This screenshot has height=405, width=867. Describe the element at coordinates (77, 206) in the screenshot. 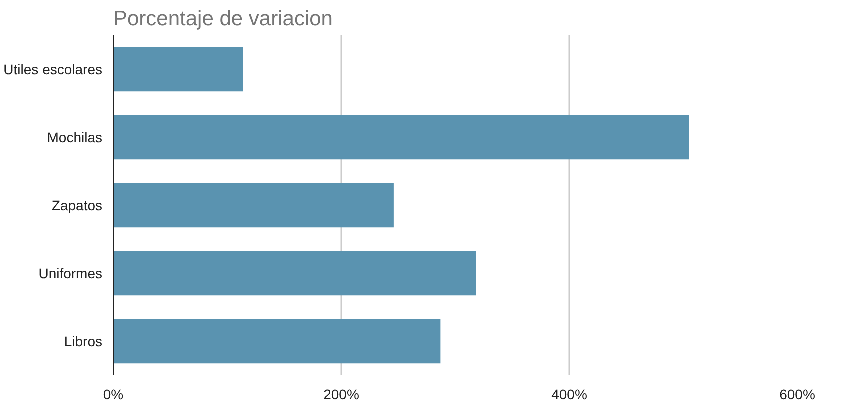

I see `y-tick-label: Zapatos` at that location.